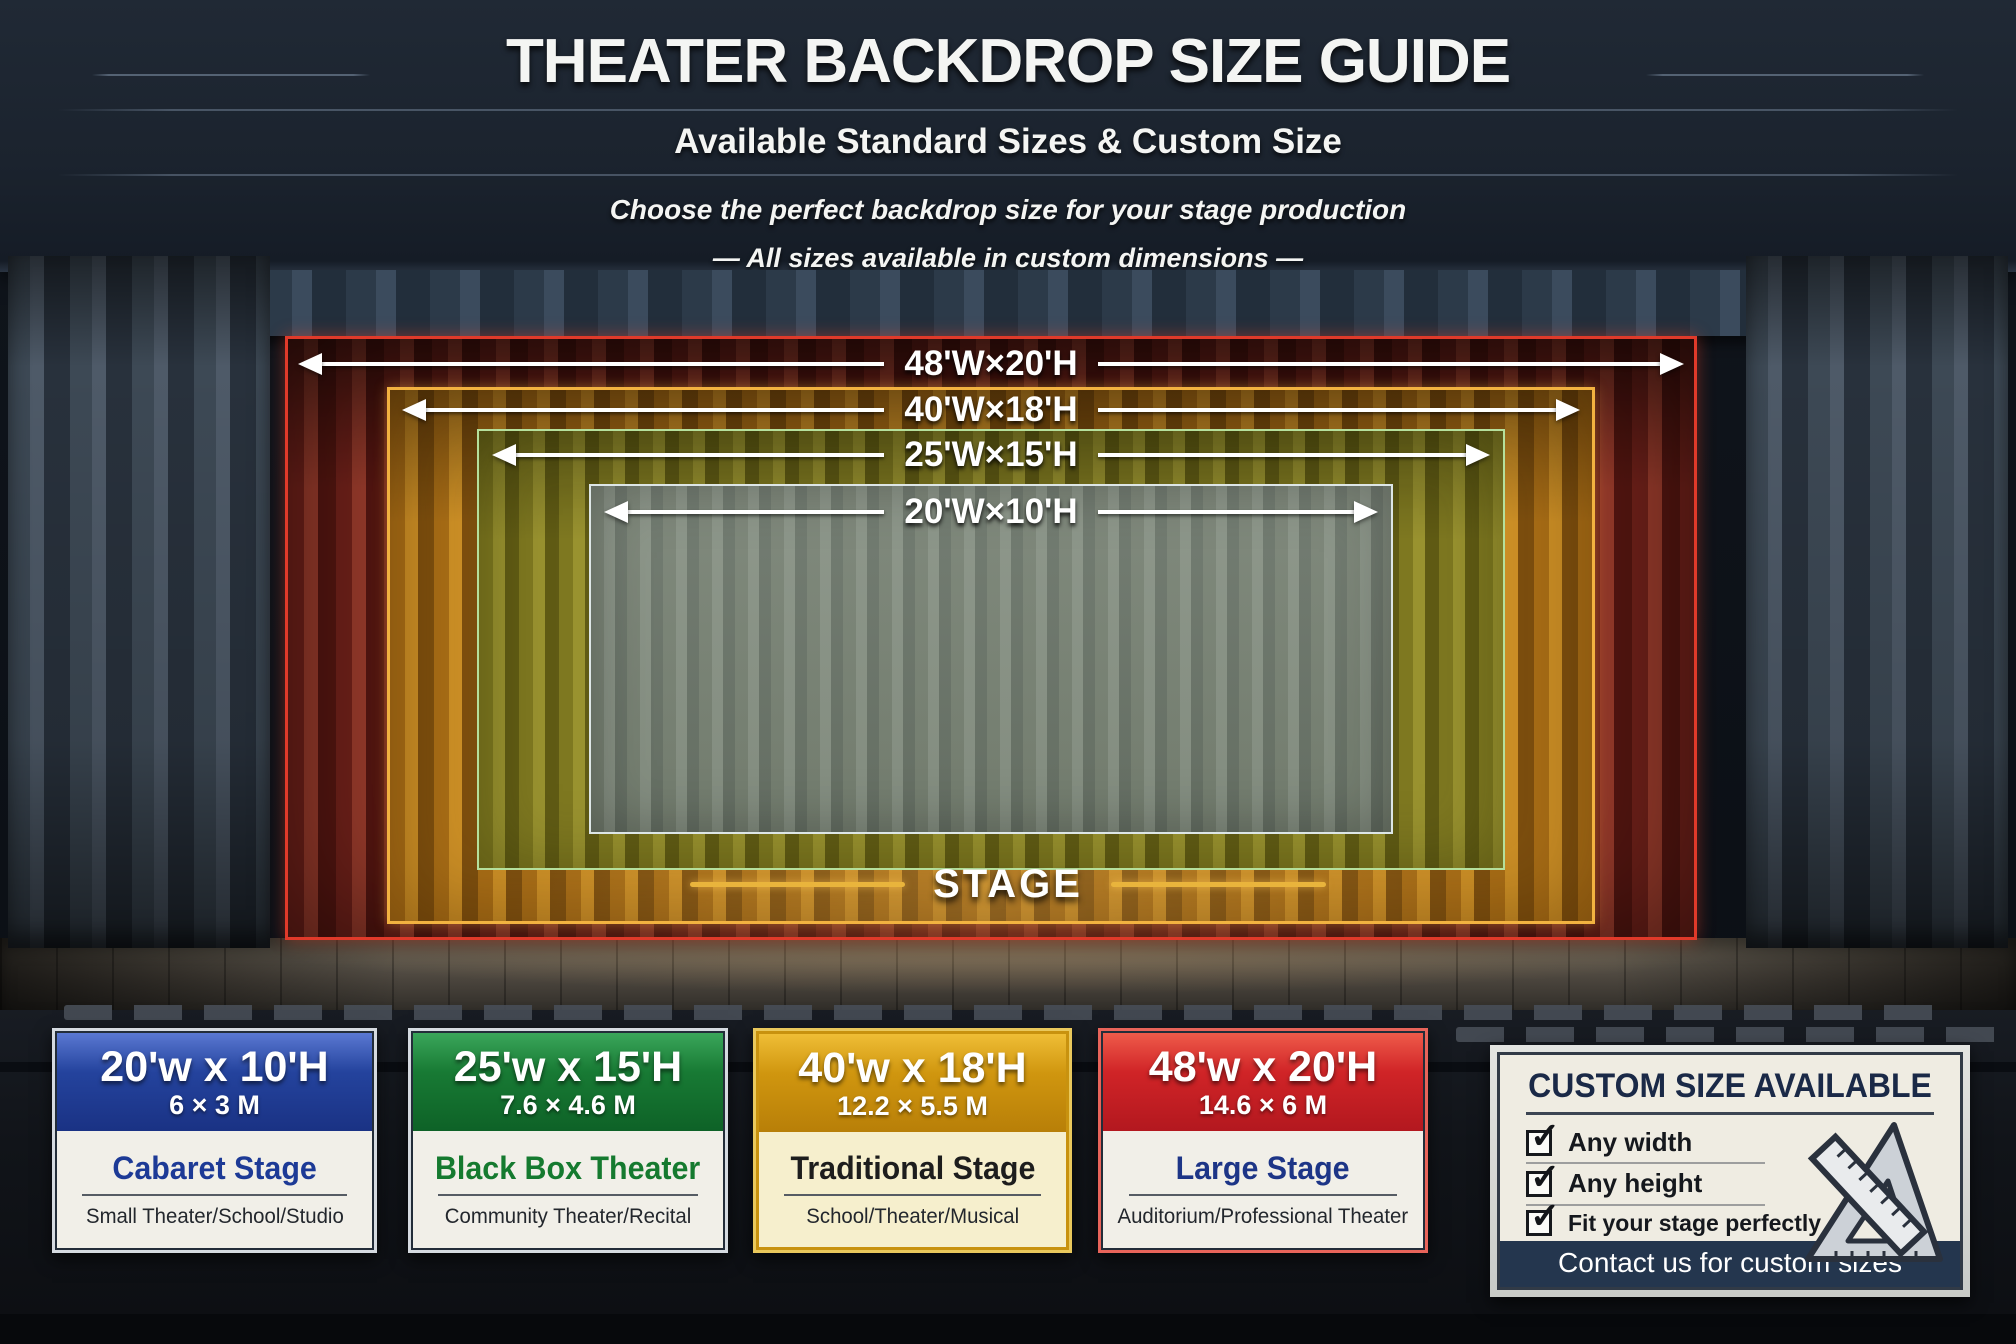  What do you see at coordinates (214, 1067) in the screenshot?
I see `size-card-dimensions: 20'w x 10'H` at bounding box center [214, 1067].